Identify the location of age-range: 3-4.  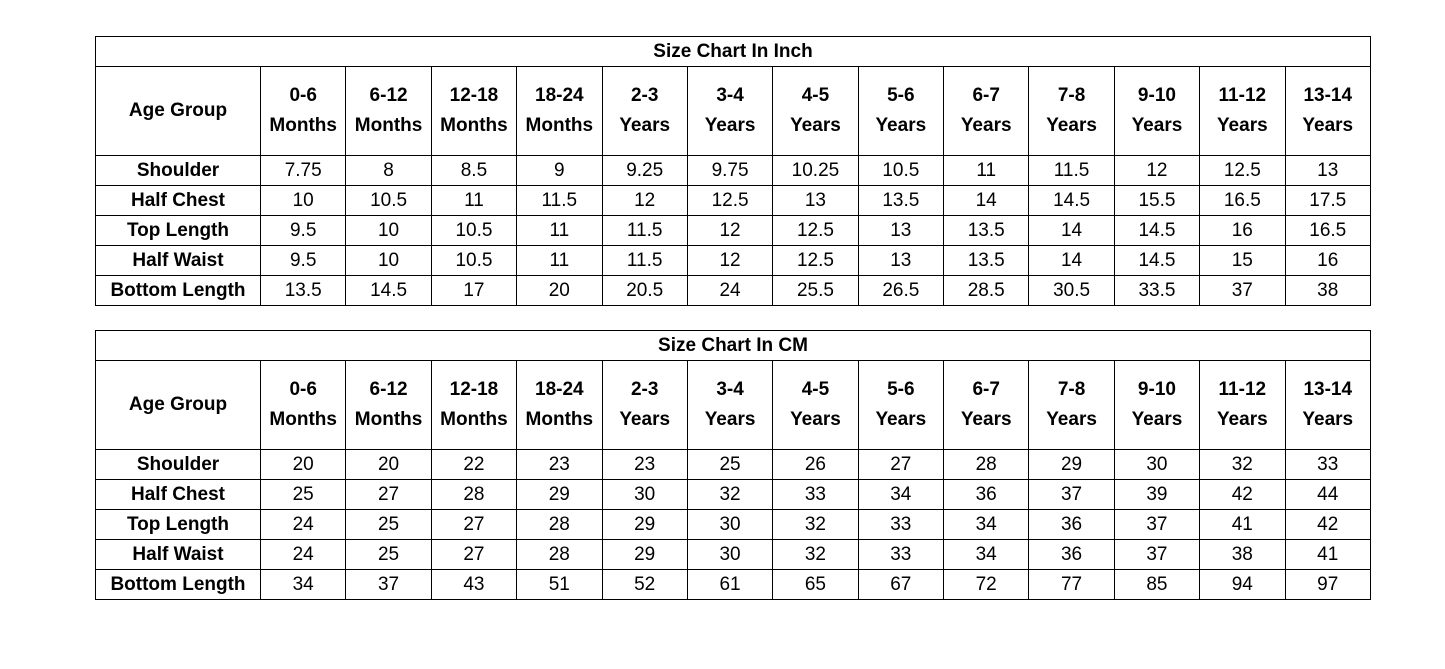
(730, 95).